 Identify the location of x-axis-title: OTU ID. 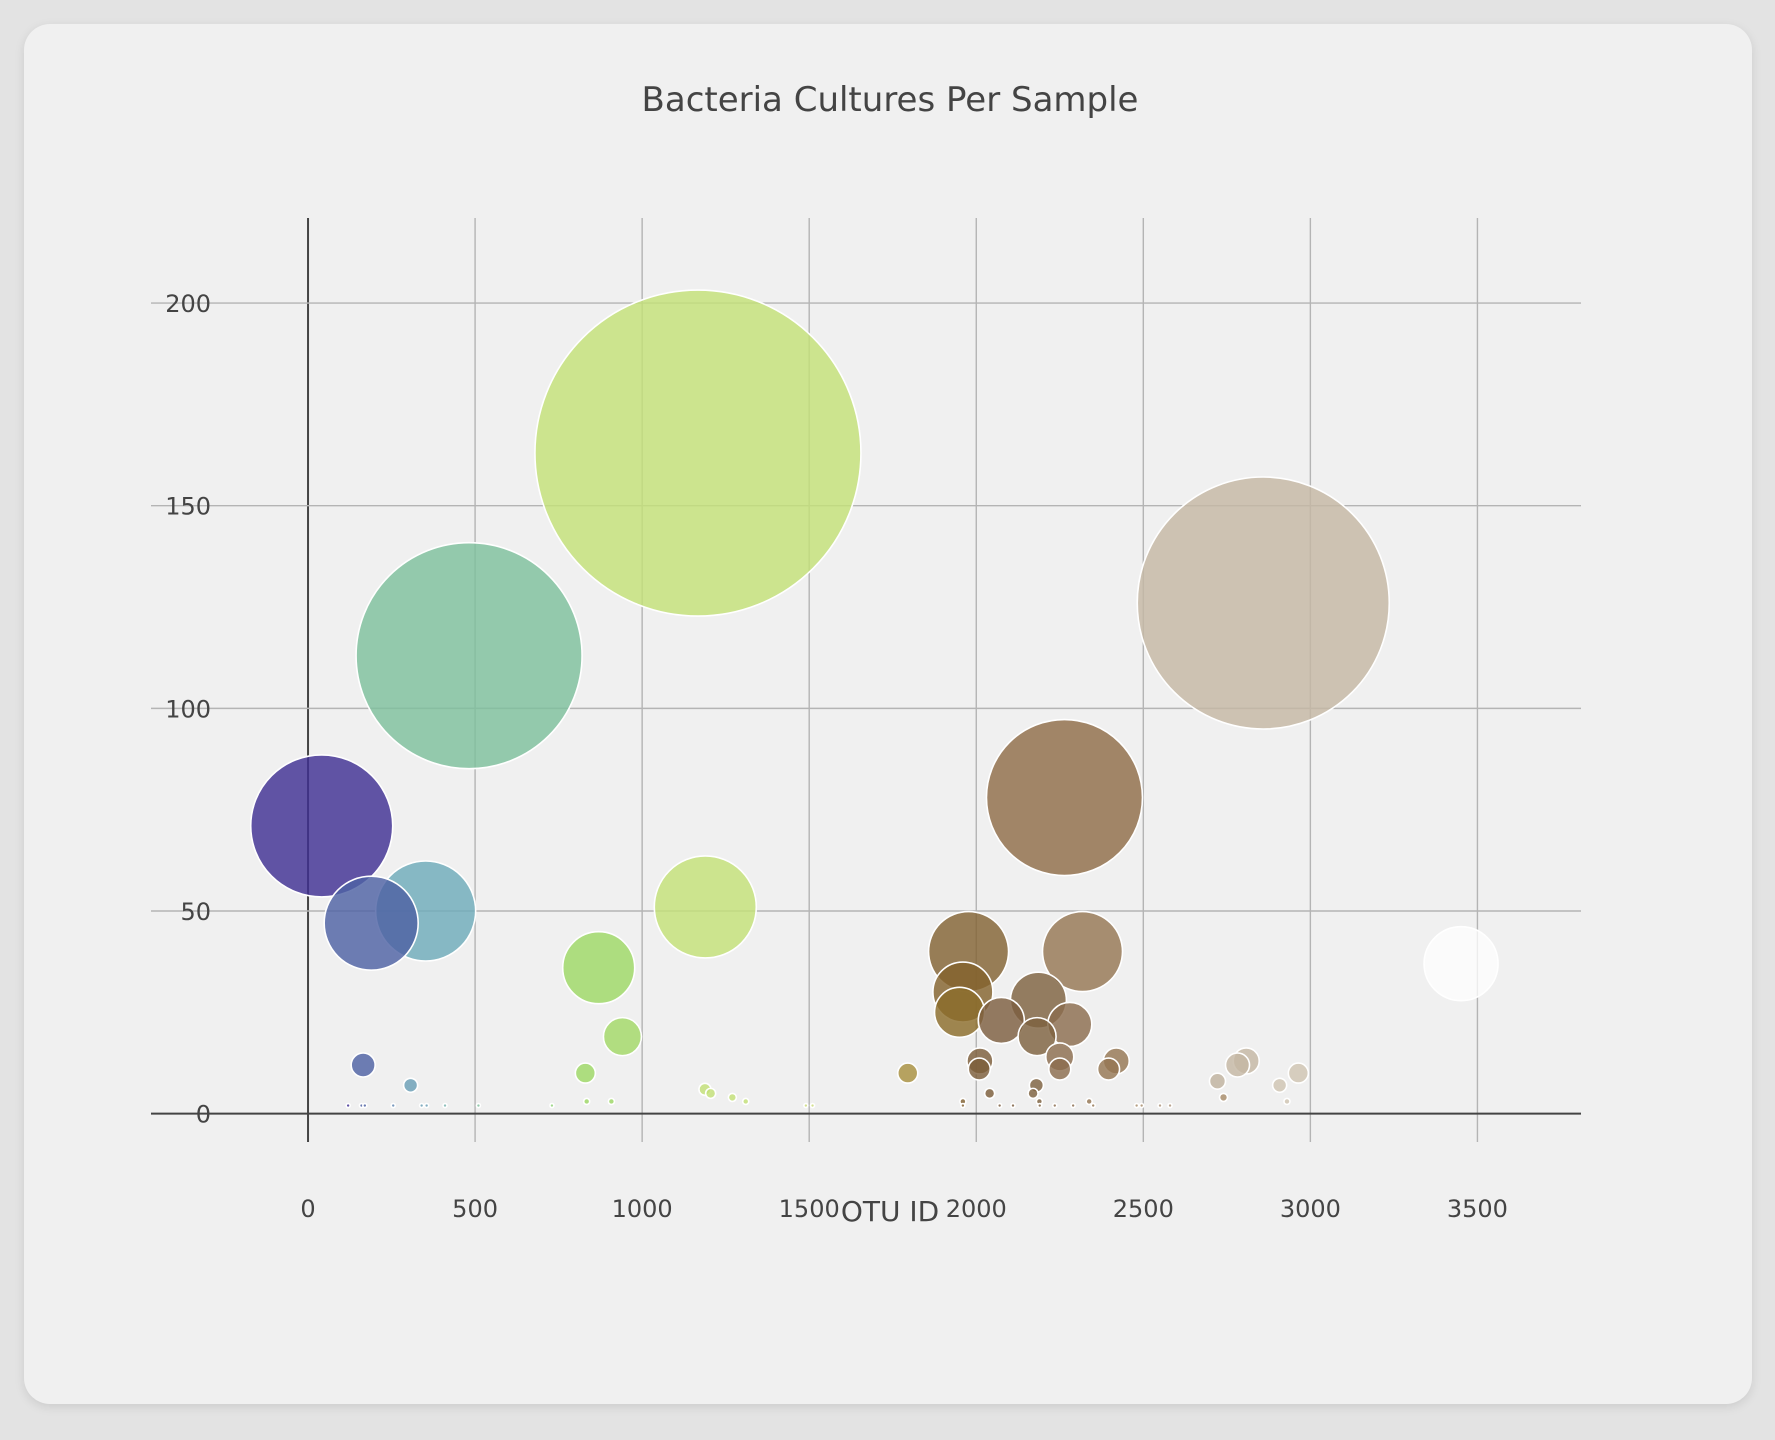
(890, 1211).